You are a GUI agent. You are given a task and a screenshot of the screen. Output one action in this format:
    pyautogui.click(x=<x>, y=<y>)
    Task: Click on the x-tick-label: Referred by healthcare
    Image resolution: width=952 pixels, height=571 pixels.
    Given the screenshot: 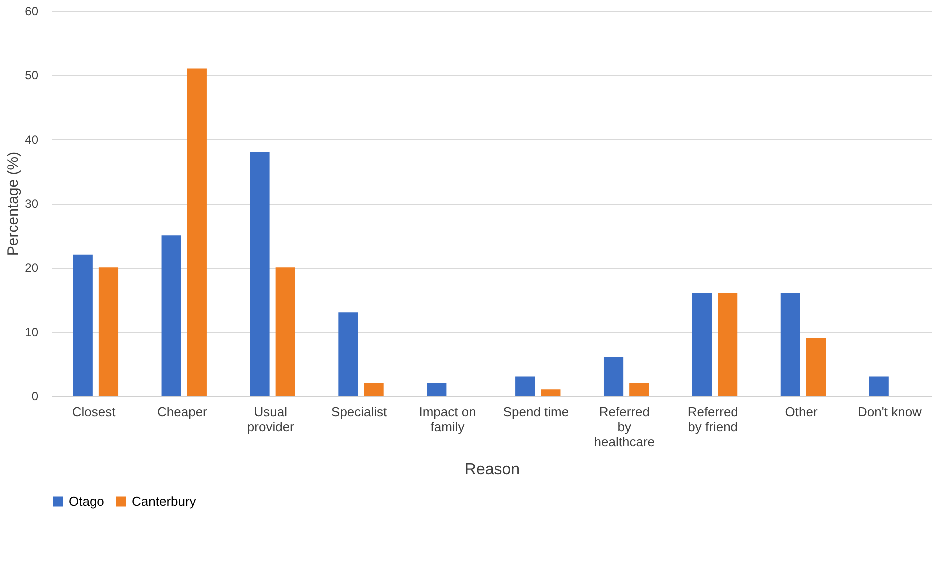 What is the action you would take?
    pyautogui.click(x=625, y=427)
    